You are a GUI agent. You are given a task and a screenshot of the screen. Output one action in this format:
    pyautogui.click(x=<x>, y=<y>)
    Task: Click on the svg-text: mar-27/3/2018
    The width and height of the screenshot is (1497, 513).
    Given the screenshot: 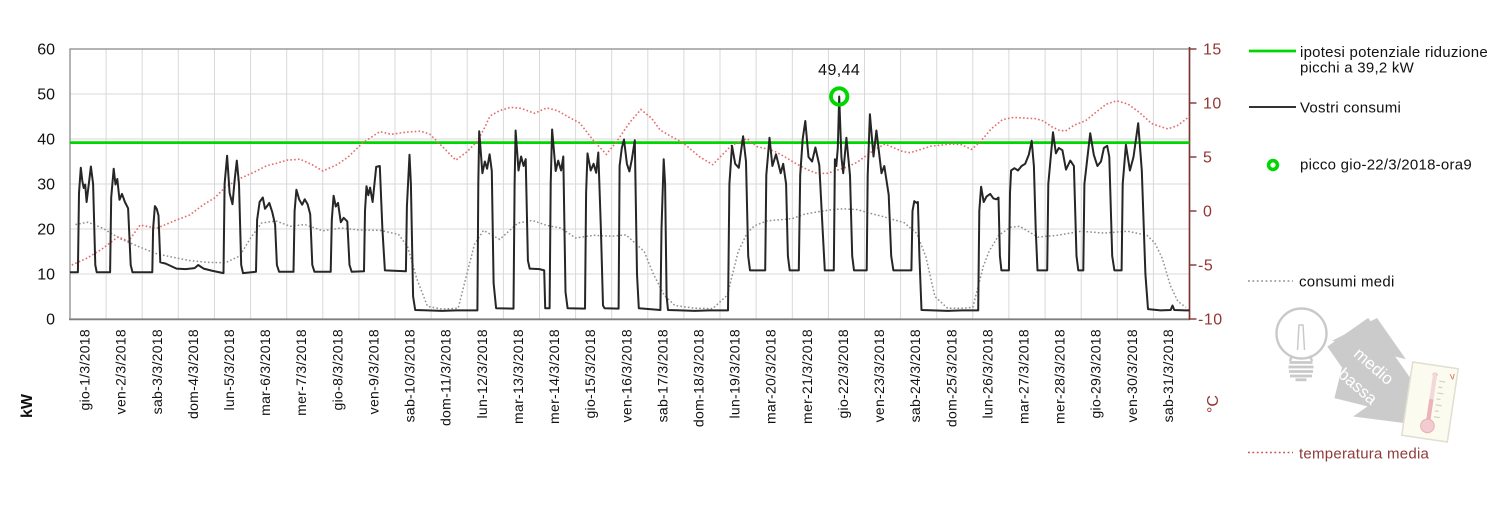 What is the action you would take?
    pyautogui.click(x=1024, y=376)
    